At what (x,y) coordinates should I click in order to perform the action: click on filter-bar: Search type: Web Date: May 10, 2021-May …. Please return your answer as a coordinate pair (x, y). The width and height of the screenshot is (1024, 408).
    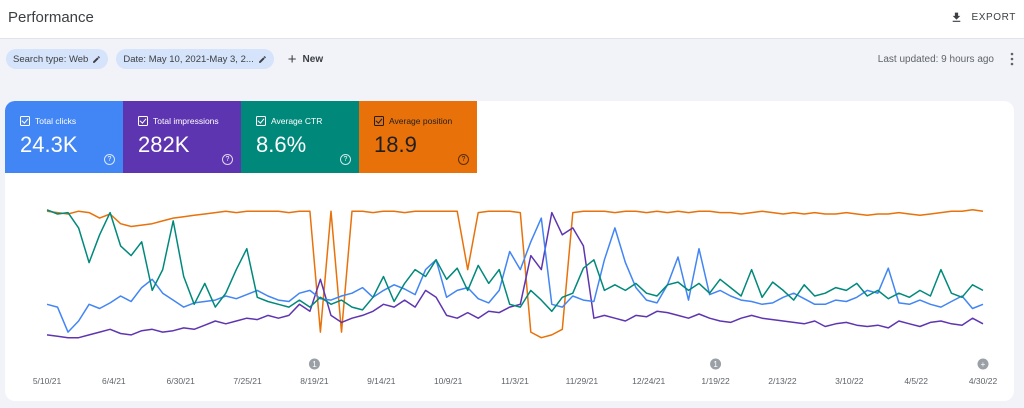
    Looking at the image, I should click on (164, 59).